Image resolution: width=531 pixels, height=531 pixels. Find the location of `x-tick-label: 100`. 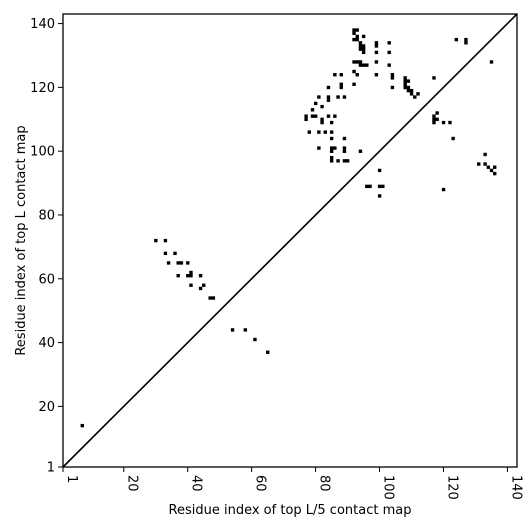

x-tick-label: 100 is located at coordinates (388, 487).